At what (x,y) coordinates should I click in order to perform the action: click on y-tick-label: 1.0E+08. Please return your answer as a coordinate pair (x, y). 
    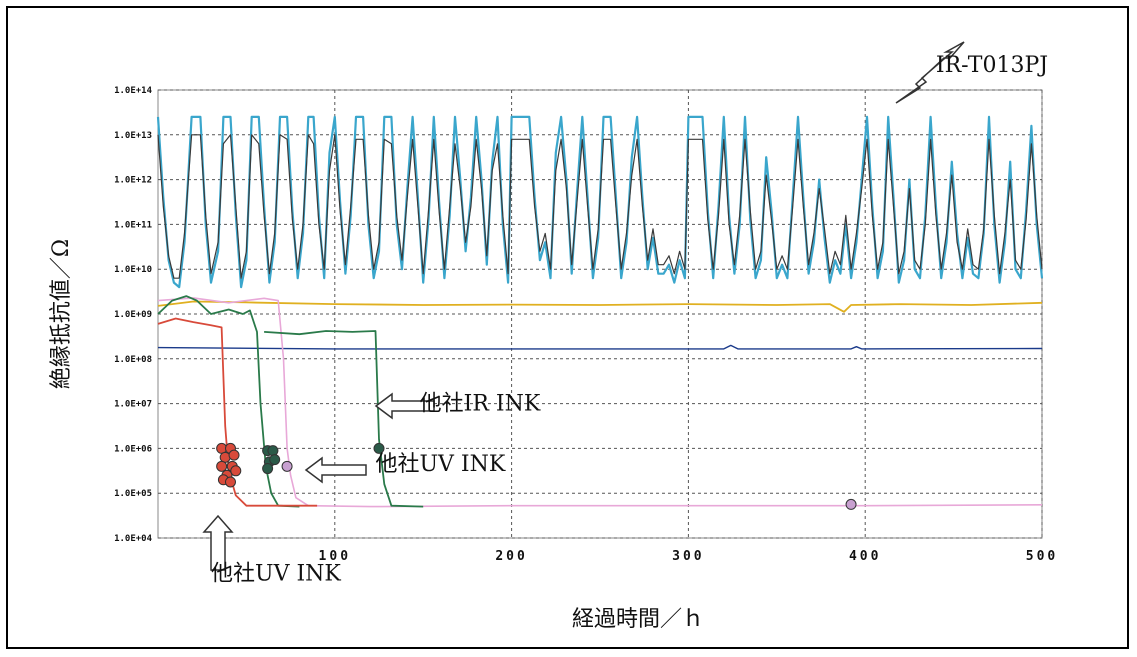
    Looking at the image, I should click on (133, 360).